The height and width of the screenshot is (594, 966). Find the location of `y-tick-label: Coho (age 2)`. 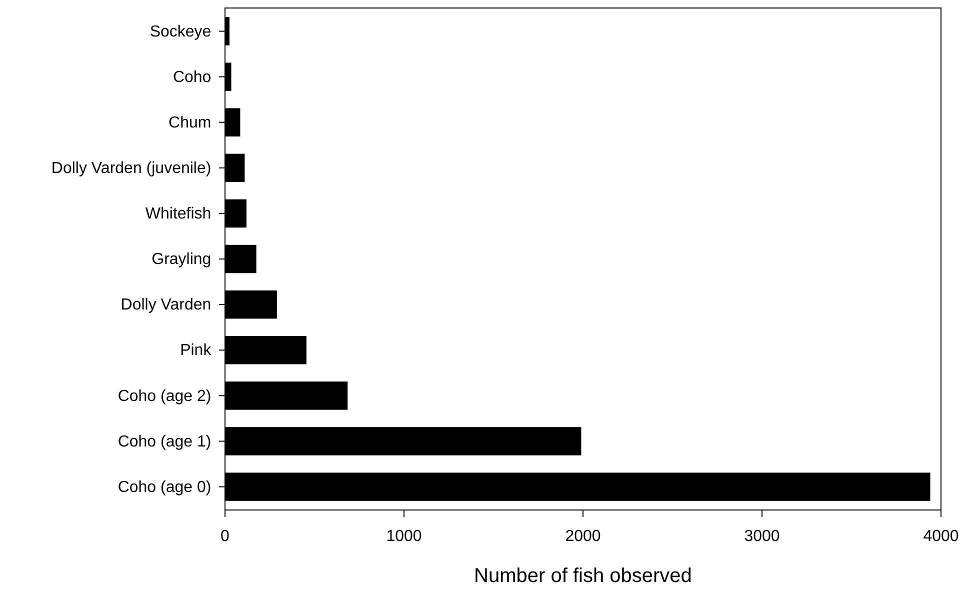

y-tick-label: Coho (age 2) is located at coordinates (165, 396).